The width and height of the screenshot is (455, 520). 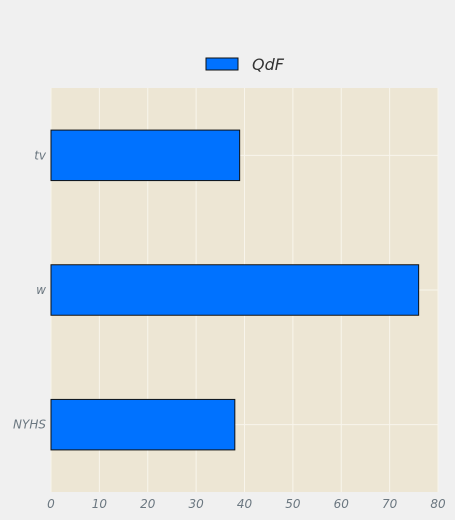 What do you see at coordinates (245, 504) in the screenshot?
I see `x-tick-label: 40` at bounding box center [245, 504].